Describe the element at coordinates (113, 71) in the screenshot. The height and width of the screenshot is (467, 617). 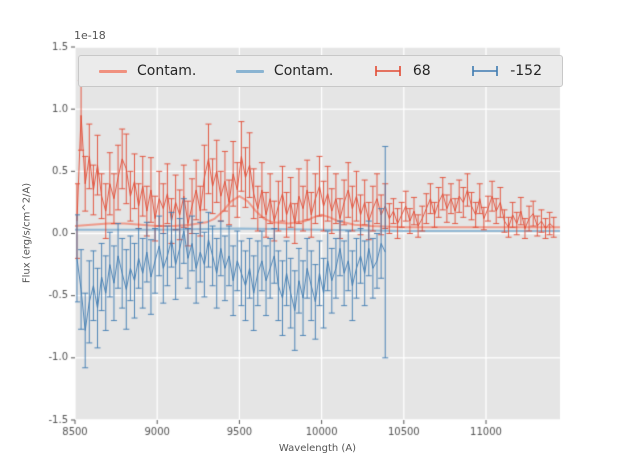
I see `red-line-swatch-icon` at that location.